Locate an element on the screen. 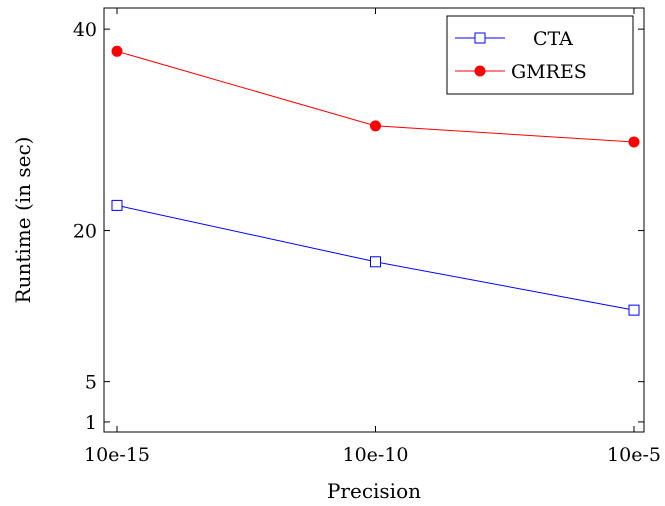 The width and height of the screenshot is (665, 506). y-tick-label: 40 is located at coordinates (85, 30).